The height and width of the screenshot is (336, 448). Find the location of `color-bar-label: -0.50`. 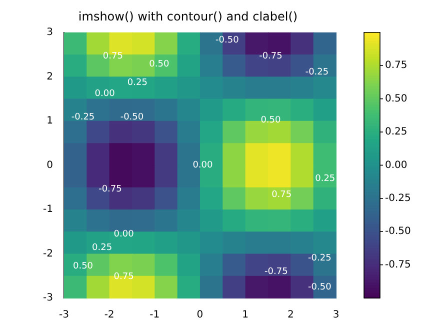

color-bar-label: -0.50 is located at coordinates (398, 232).